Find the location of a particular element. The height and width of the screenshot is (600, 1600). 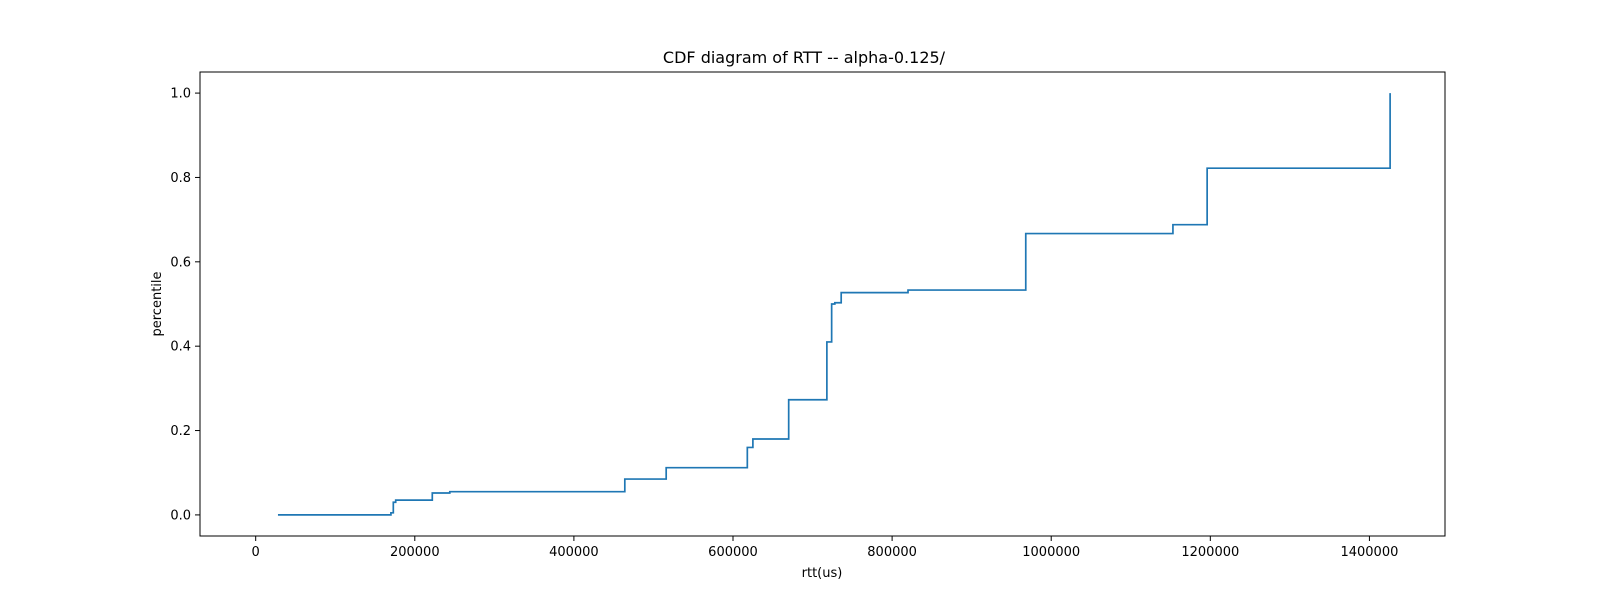

chart-title: CDF diagram of RTT -- alpha-0.125/ is located at coordinates (804, 57).